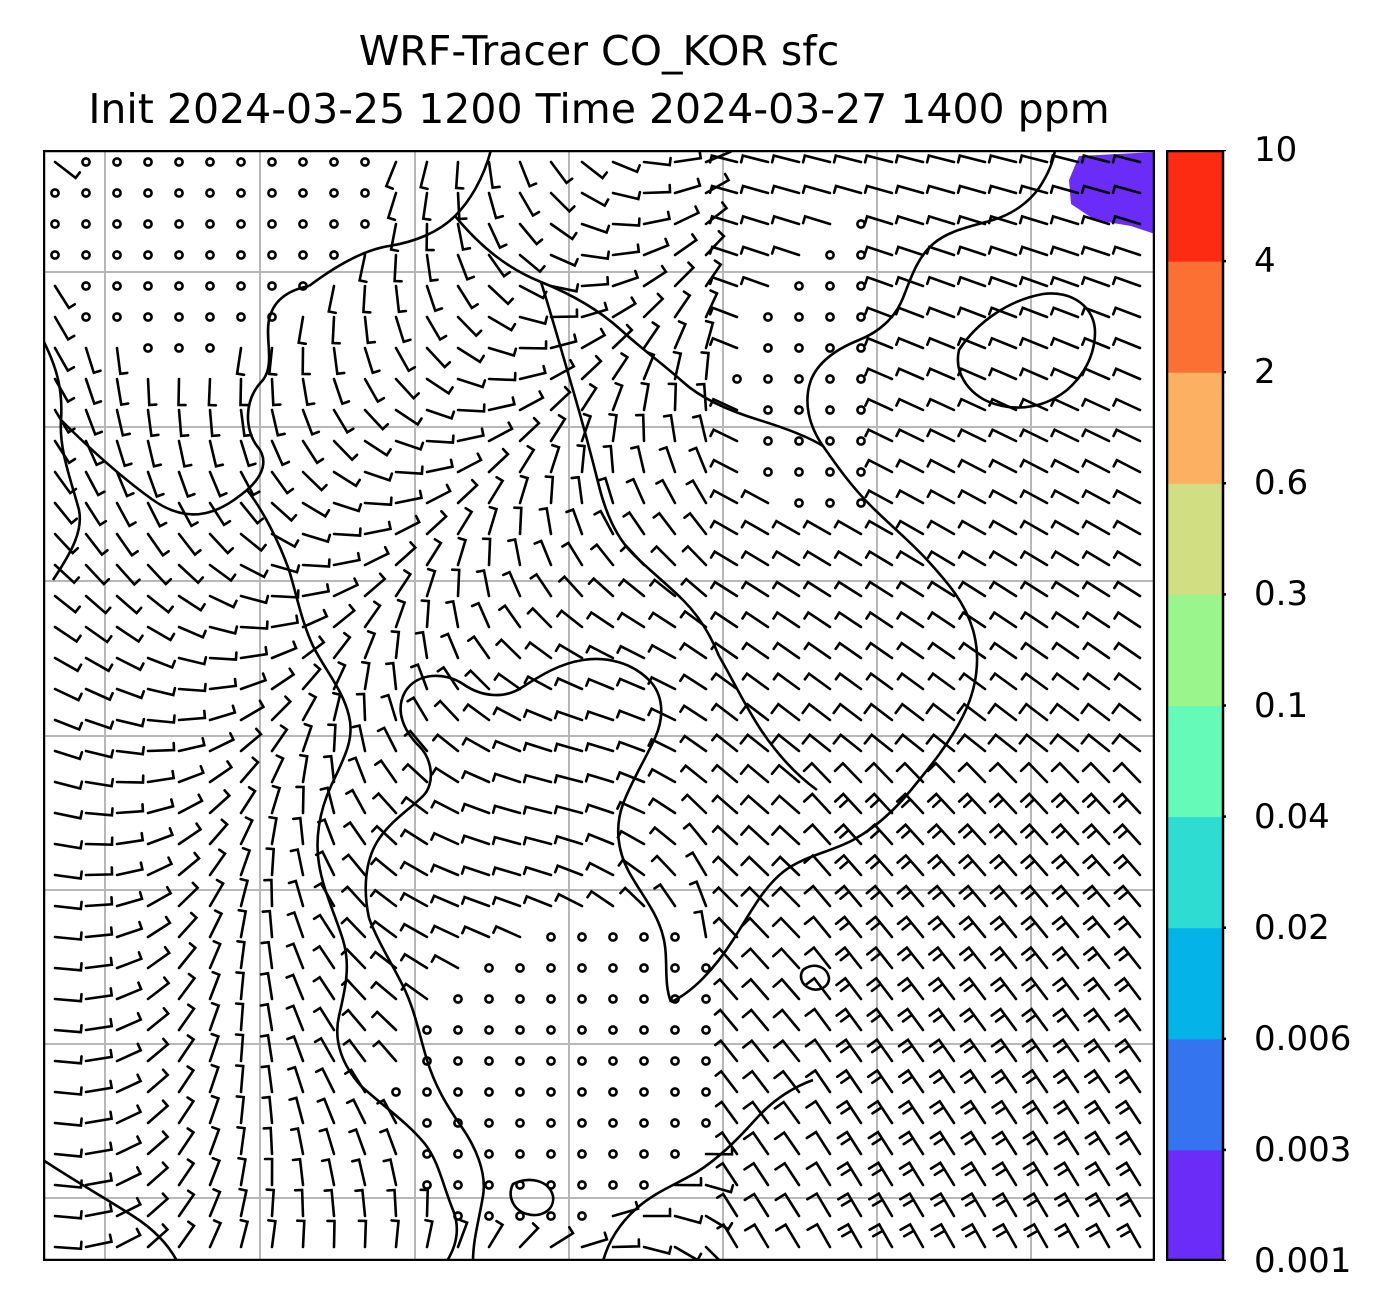 This screenshot has width=1400, height=1313. What do you see at coordinates (1281, 483) in the screenshot?
I see `colorbar-tick-label: 0.6` at bounding box center [1281, 483].